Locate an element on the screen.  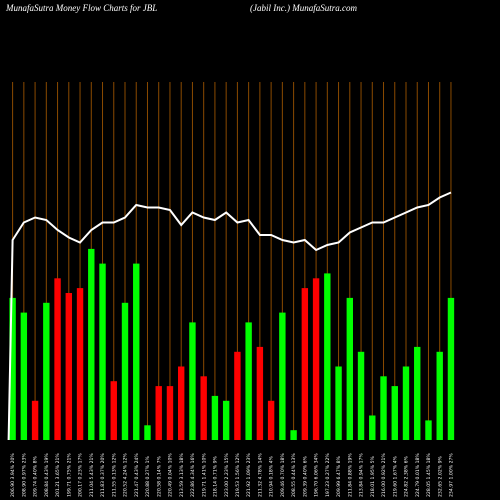
x-tick-label: 201.21 3.65% 21% is located at coordinates (58, 475).